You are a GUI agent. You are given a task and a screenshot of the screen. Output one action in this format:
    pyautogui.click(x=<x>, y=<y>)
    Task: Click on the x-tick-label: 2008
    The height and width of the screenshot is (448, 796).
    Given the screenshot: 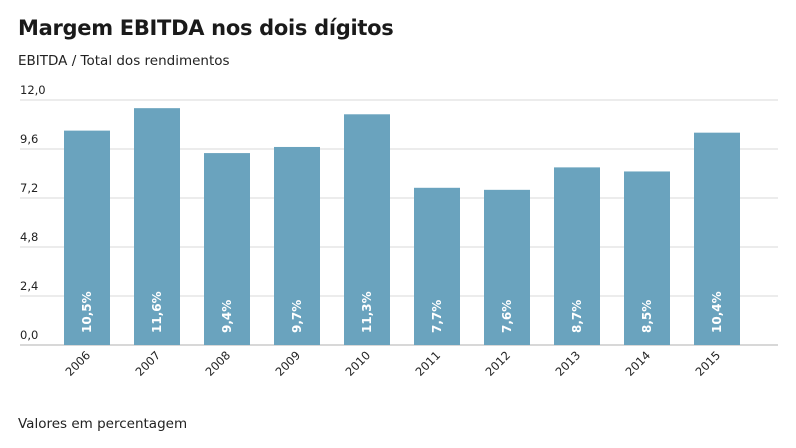 What is the action you would take?
    pyautogui.click(x=218, y=363)
    